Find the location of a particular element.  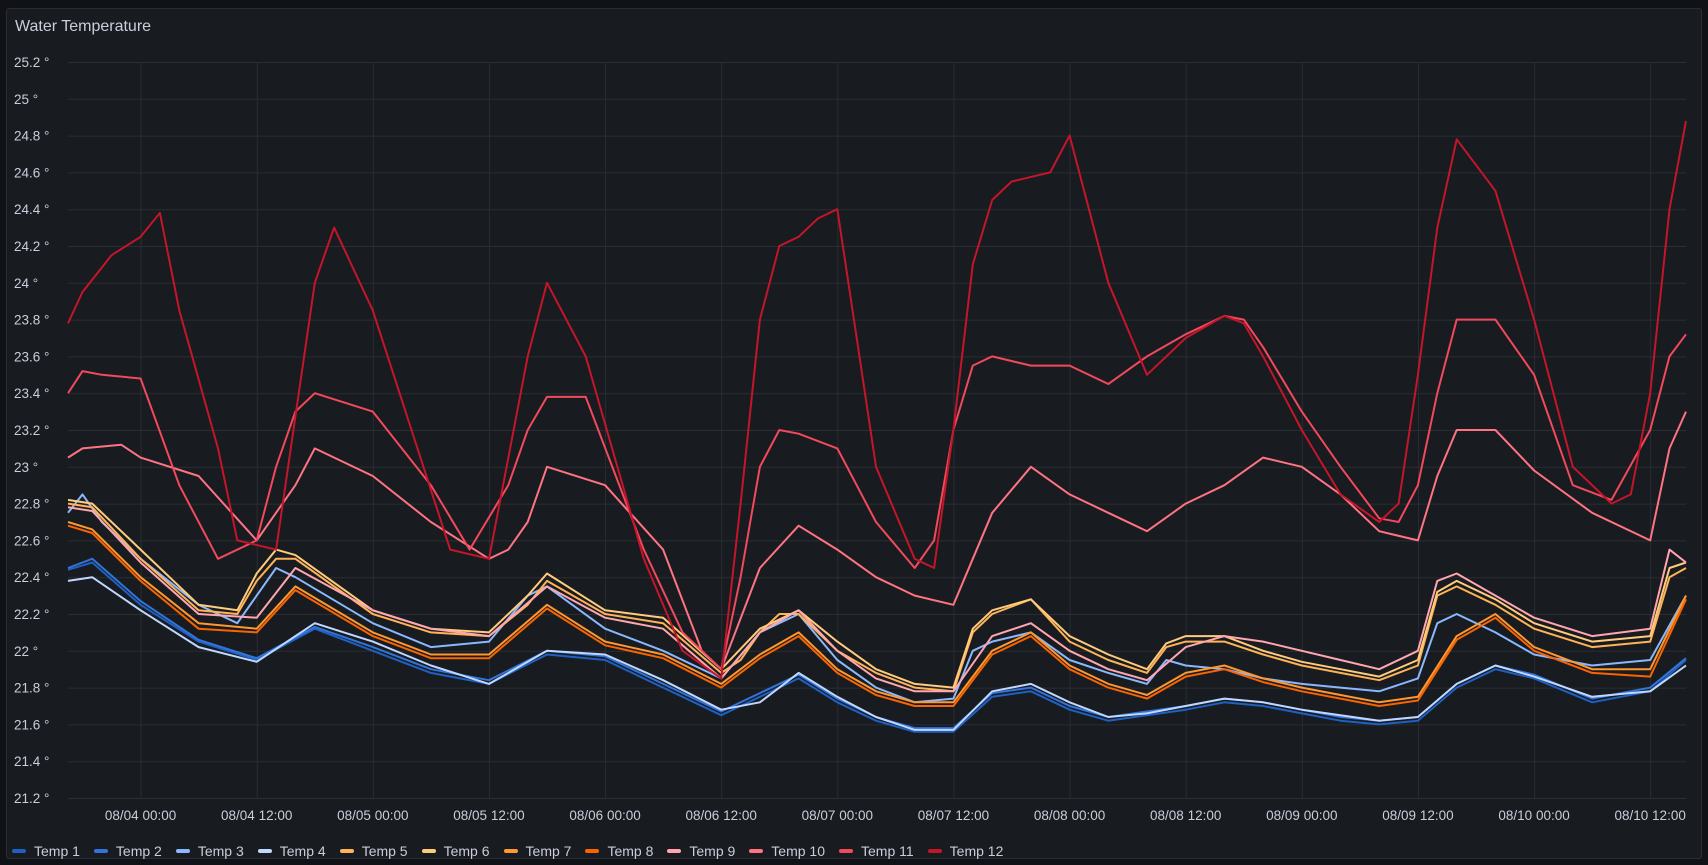

y-tick-label: 23.6 ° is located at coordinates (31, 356).